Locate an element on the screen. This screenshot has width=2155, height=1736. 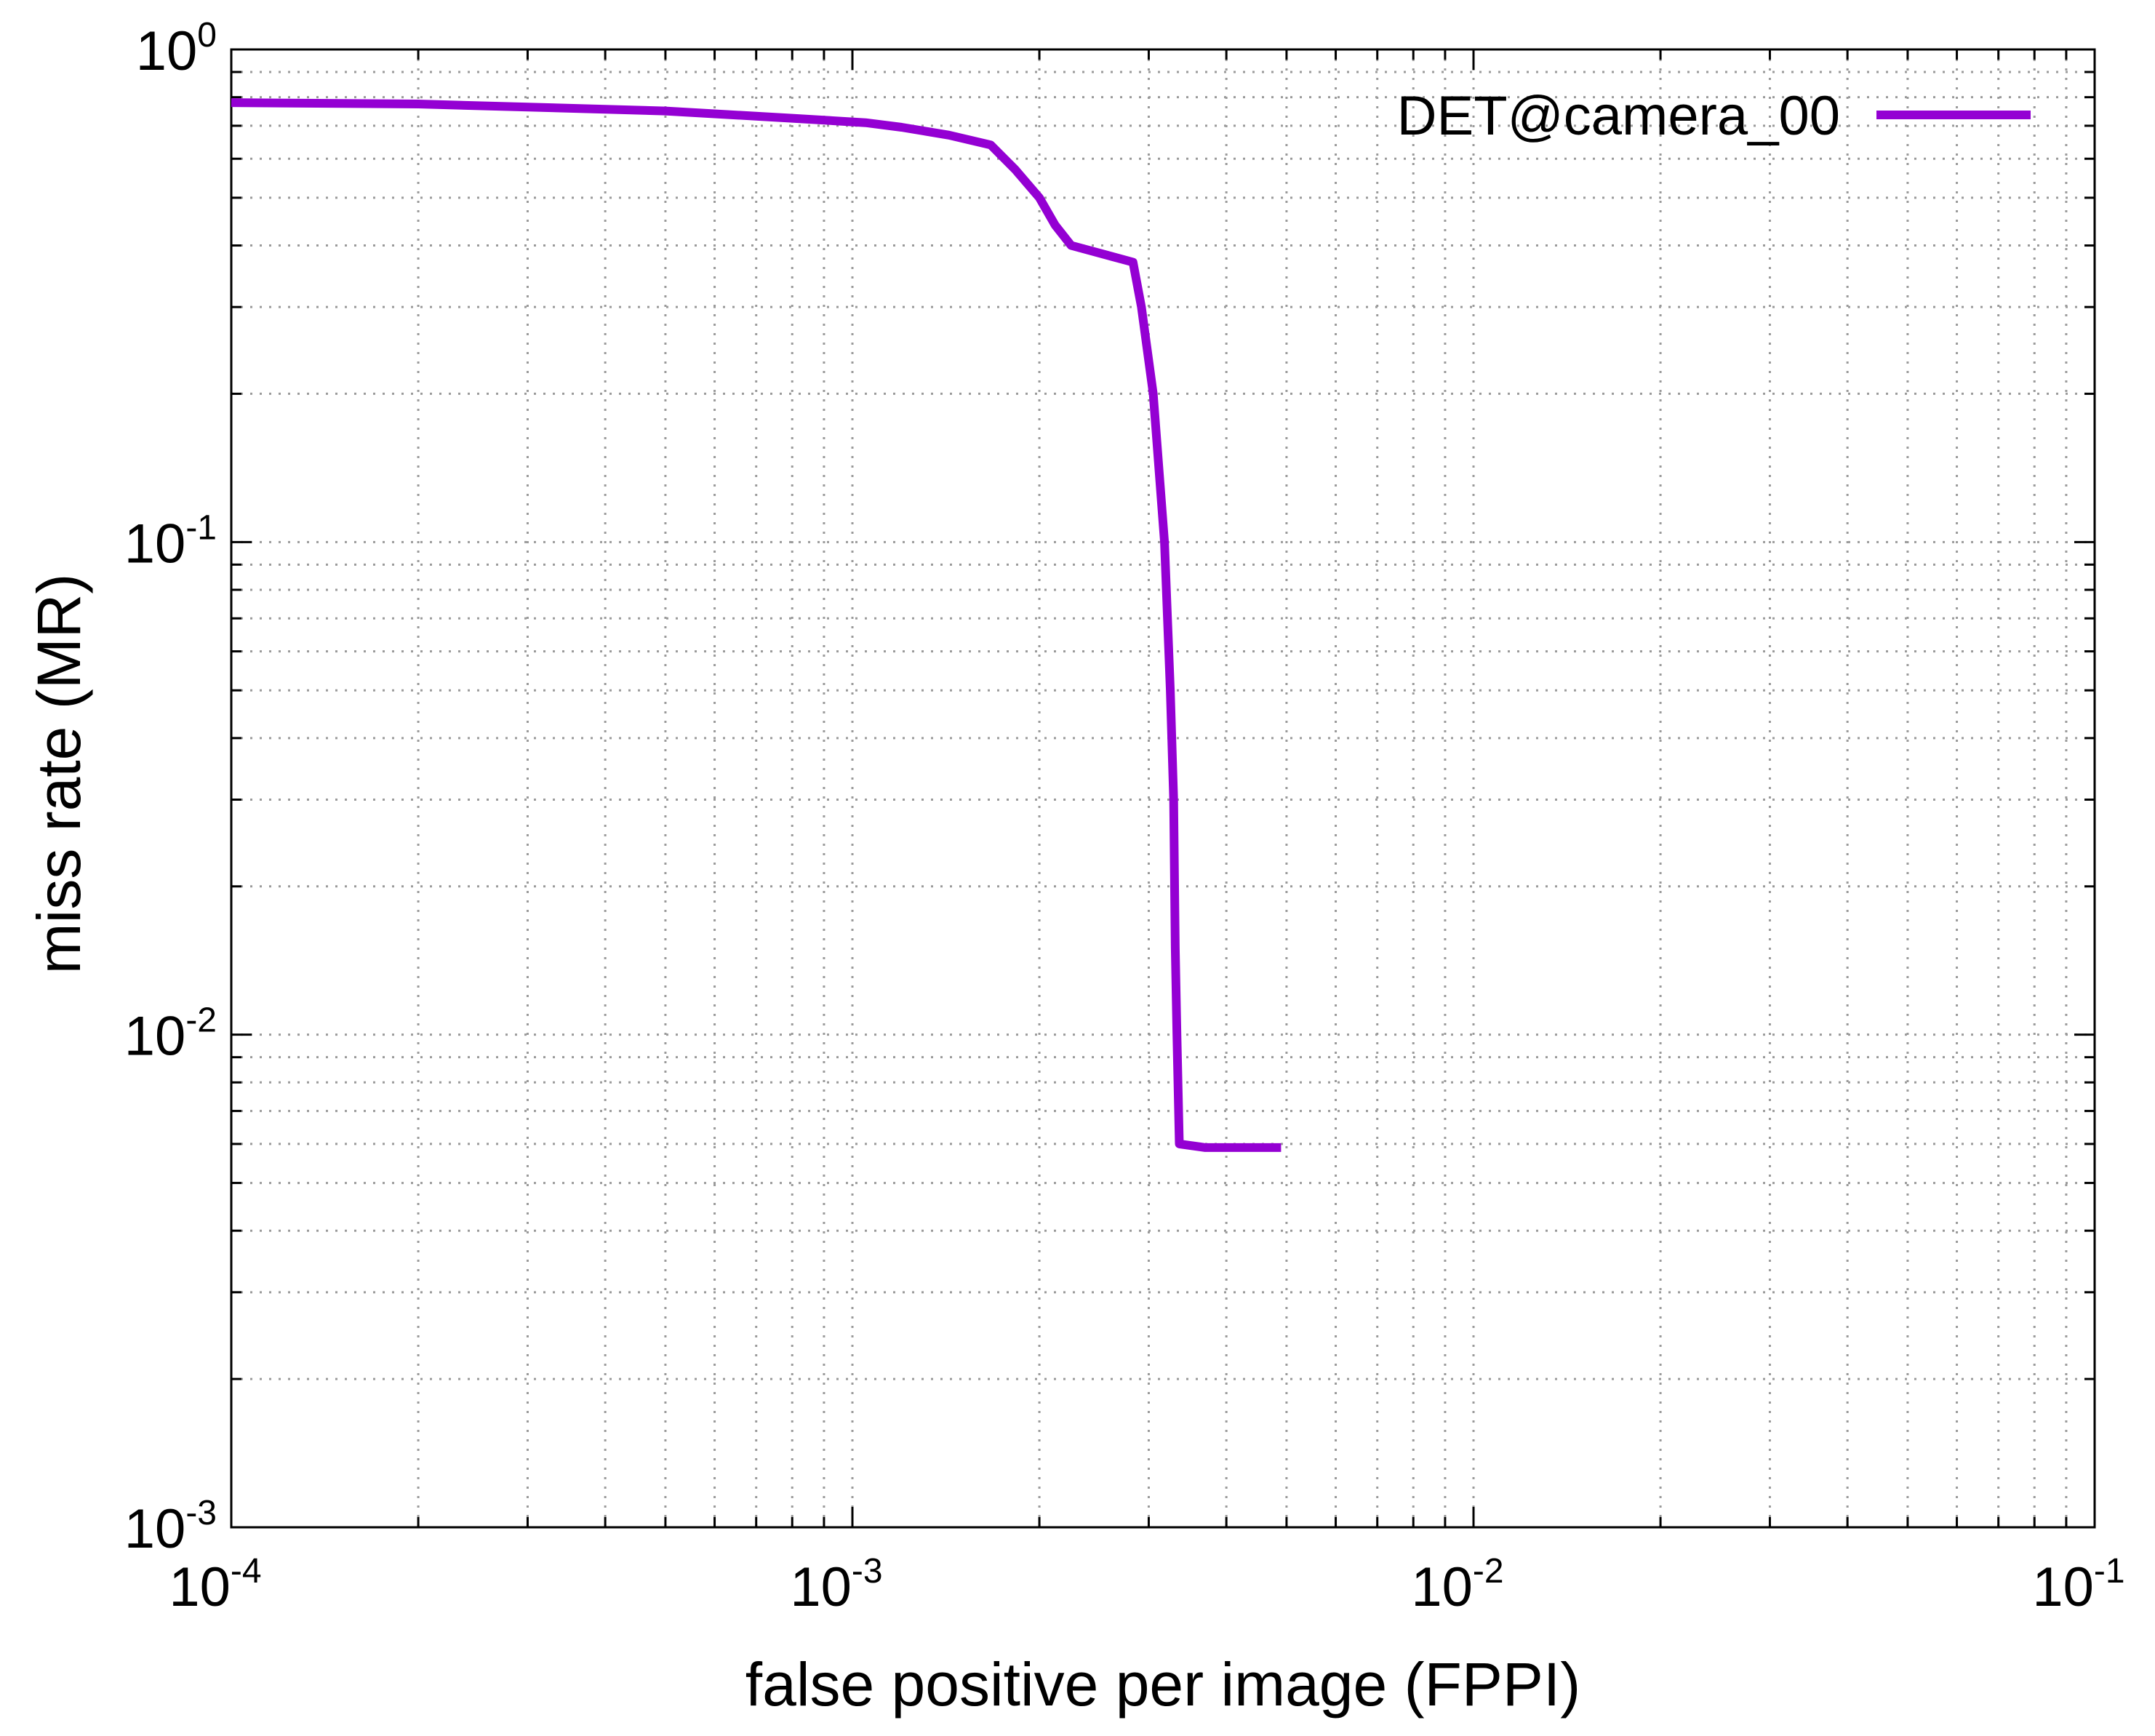
y-axis-title: miss rate (MR) is located at coordinates (59, 774).